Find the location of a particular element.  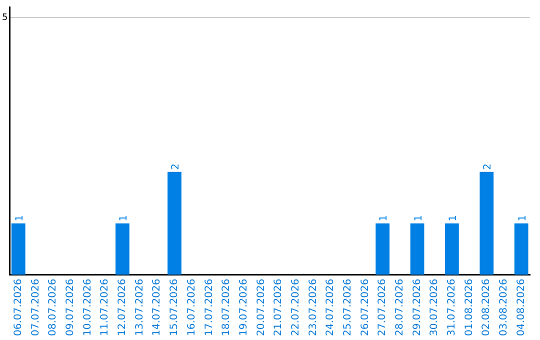

x-tick-label: 31.07.2026 is located at coordinates (452, 307).